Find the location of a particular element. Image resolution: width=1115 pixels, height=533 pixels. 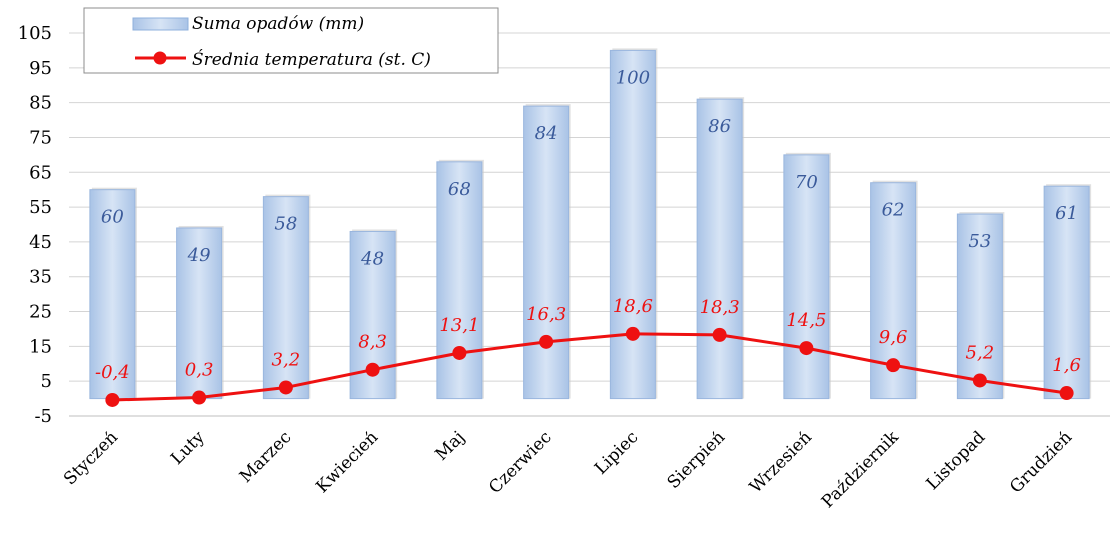

temp-value-label: 0,3 is located at coordinates (199, 370).